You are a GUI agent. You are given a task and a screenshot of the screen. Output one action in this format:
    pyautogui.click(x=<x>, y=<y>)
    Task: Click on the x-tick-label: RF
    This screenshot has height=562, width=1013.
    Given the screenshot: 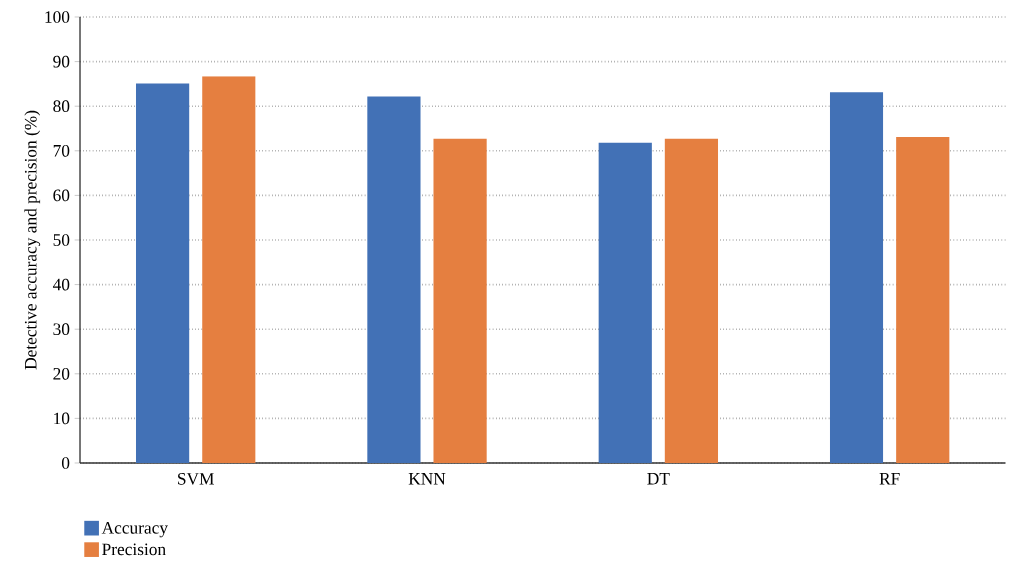 What is the action you would take?
    pyautogui.click(x=889, y=478)
    